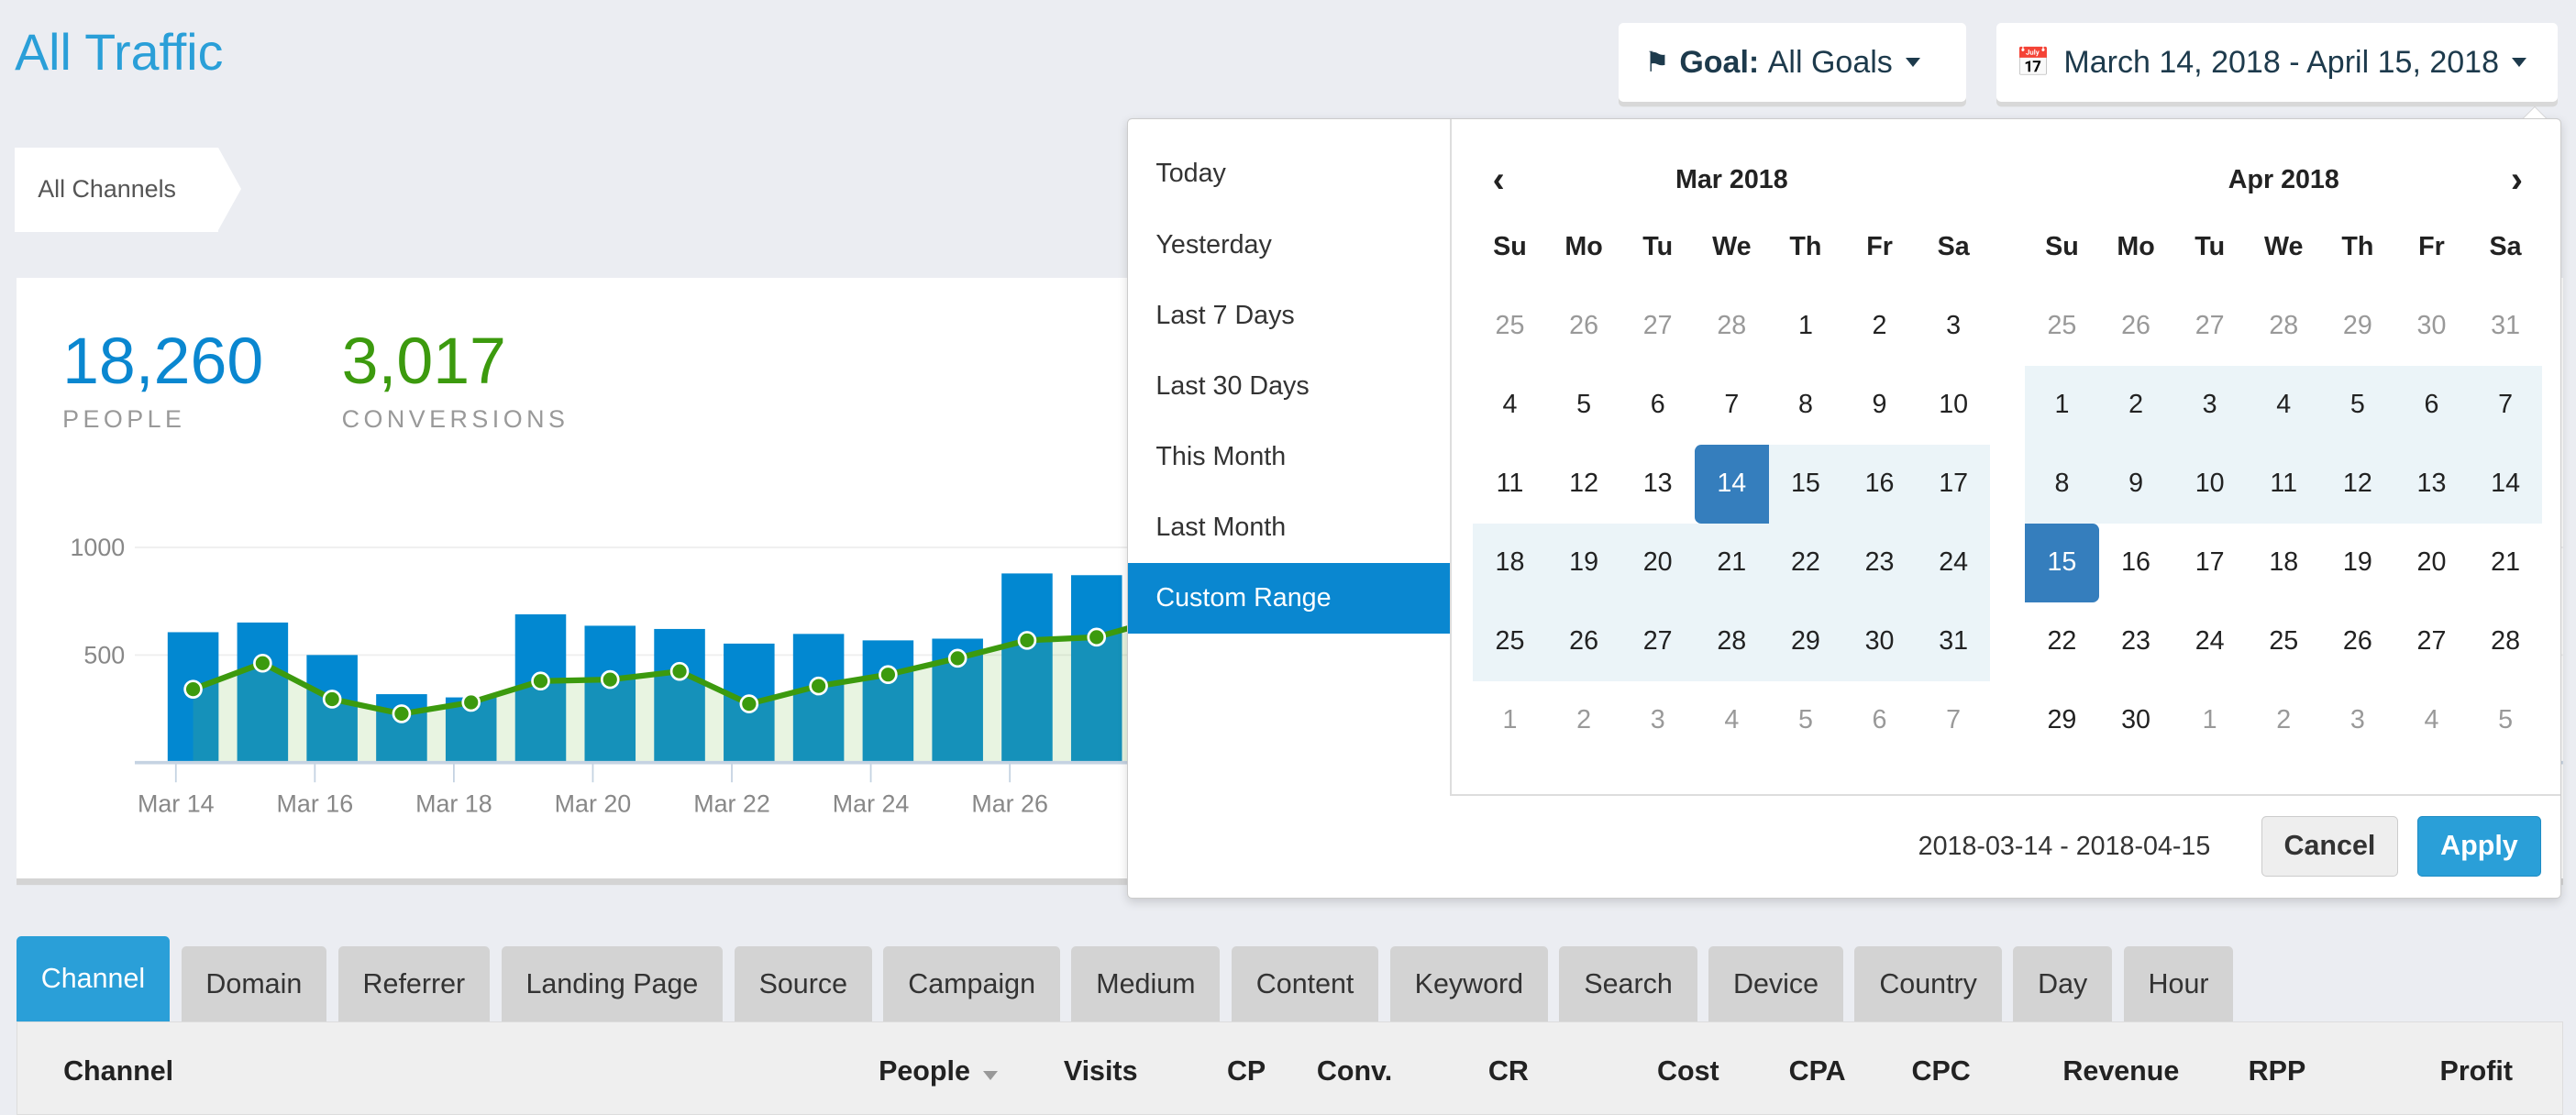 This screenshot has height=1115, width=2576. I want to click on calendar-day: 11, so click(2283, 484).